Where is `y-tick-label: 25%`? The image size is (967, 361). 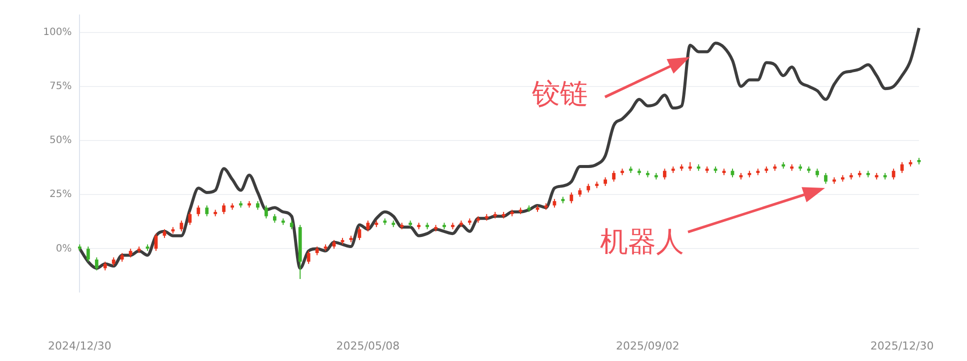 y-tick-label: 25% is located at coordinates (60, 194).